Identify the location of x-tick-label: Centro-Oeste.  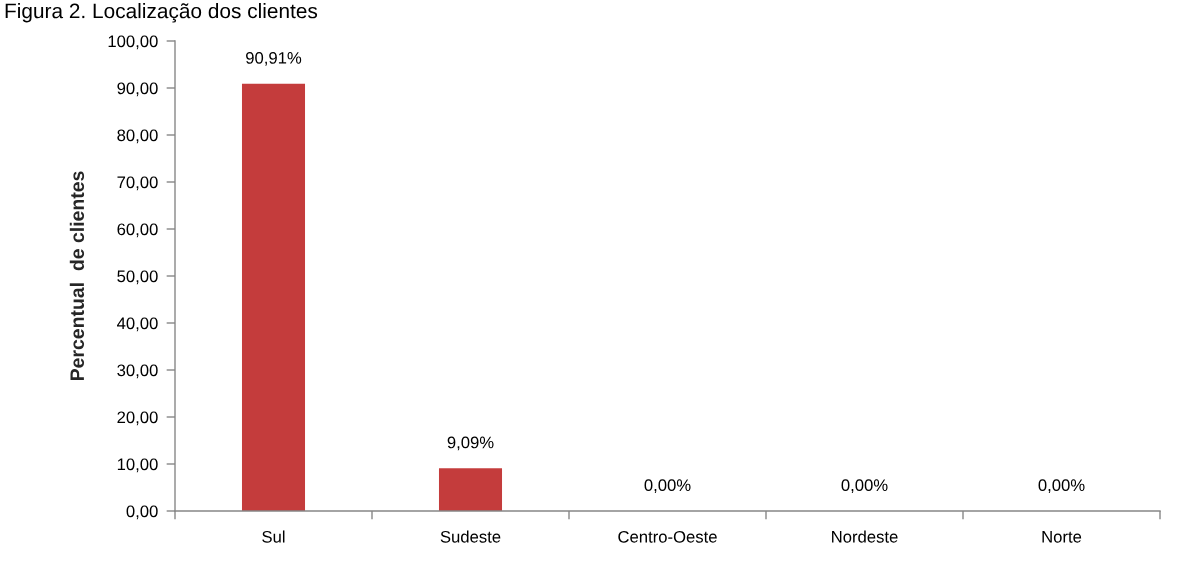
(667, 536).